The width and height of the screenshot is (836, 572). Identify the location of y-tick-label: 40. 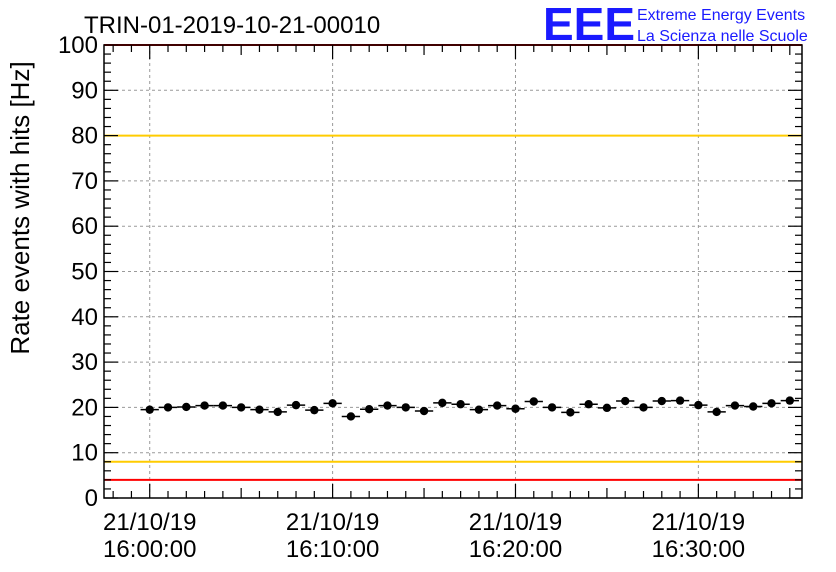
(84, 317).